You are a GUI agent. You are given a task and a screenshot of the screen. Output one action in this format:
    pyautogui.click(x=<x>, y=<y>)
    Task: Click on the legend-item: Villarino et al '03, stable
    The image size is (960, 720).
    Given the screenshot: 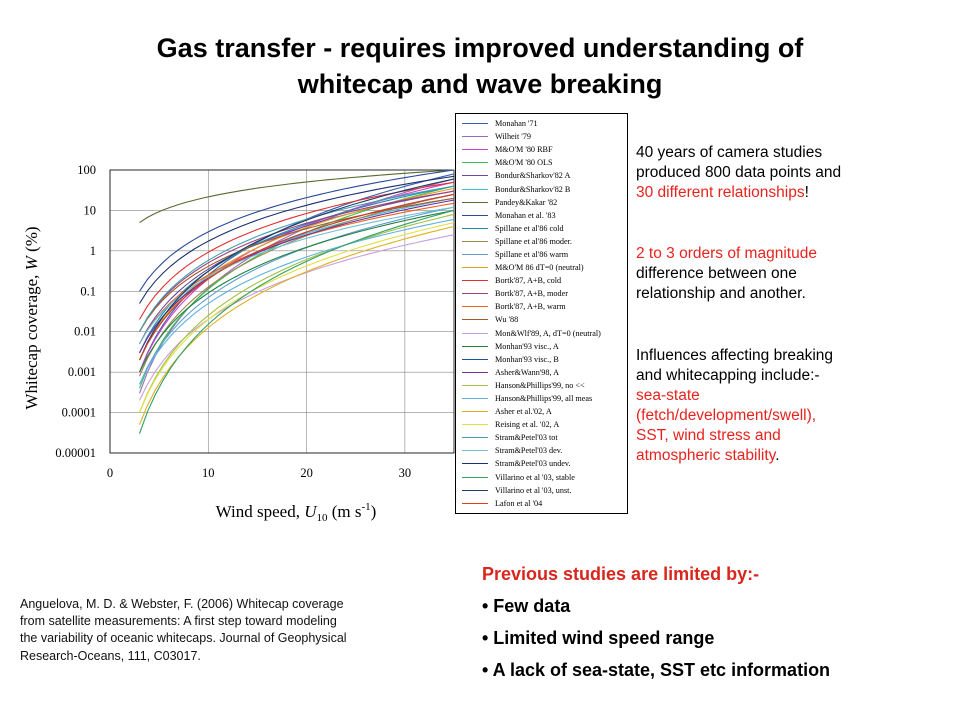 What is the action you would take?
    pyautogui.click(x=541, y=477)
    